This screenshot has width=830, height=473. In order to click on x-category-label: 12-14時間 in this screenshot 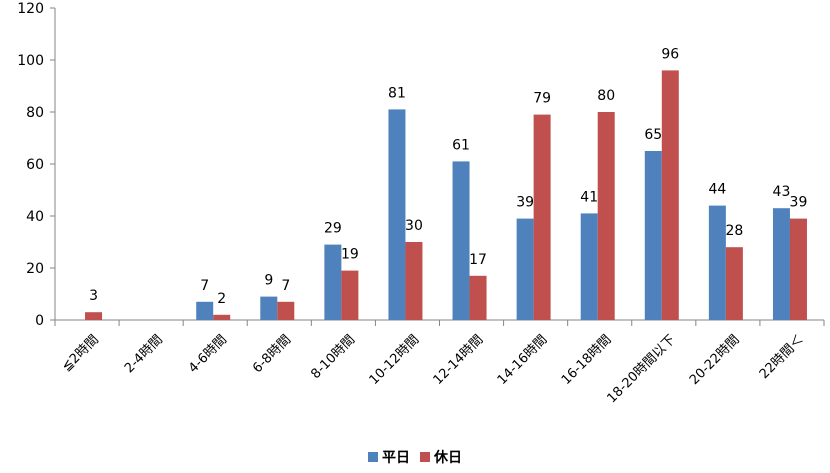, I will do `click(459, 360)`.